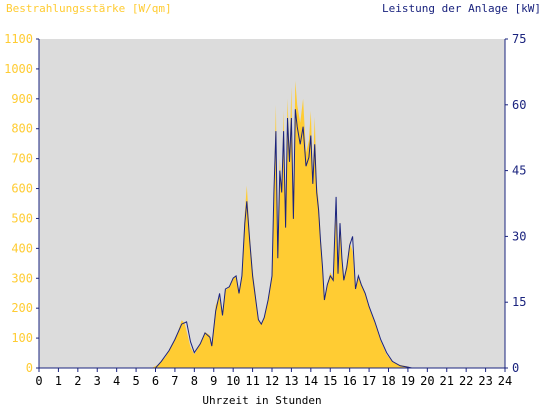 Image resolution: width=544 pixels, height=408 pixels. I want to click on left-tick-label: 200, so click(22, 308).